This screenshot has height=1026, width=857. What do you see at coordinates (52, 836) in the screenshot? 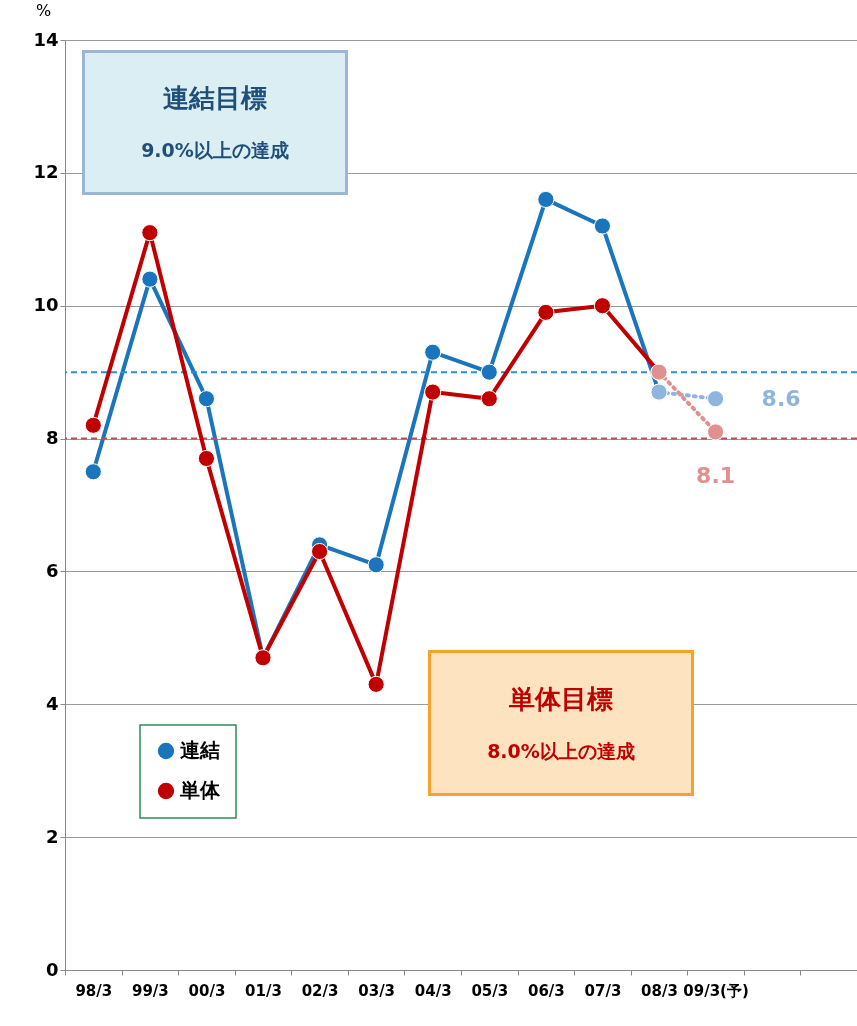
I see `y-tick-label: 2` at bounding box center [52, 836].